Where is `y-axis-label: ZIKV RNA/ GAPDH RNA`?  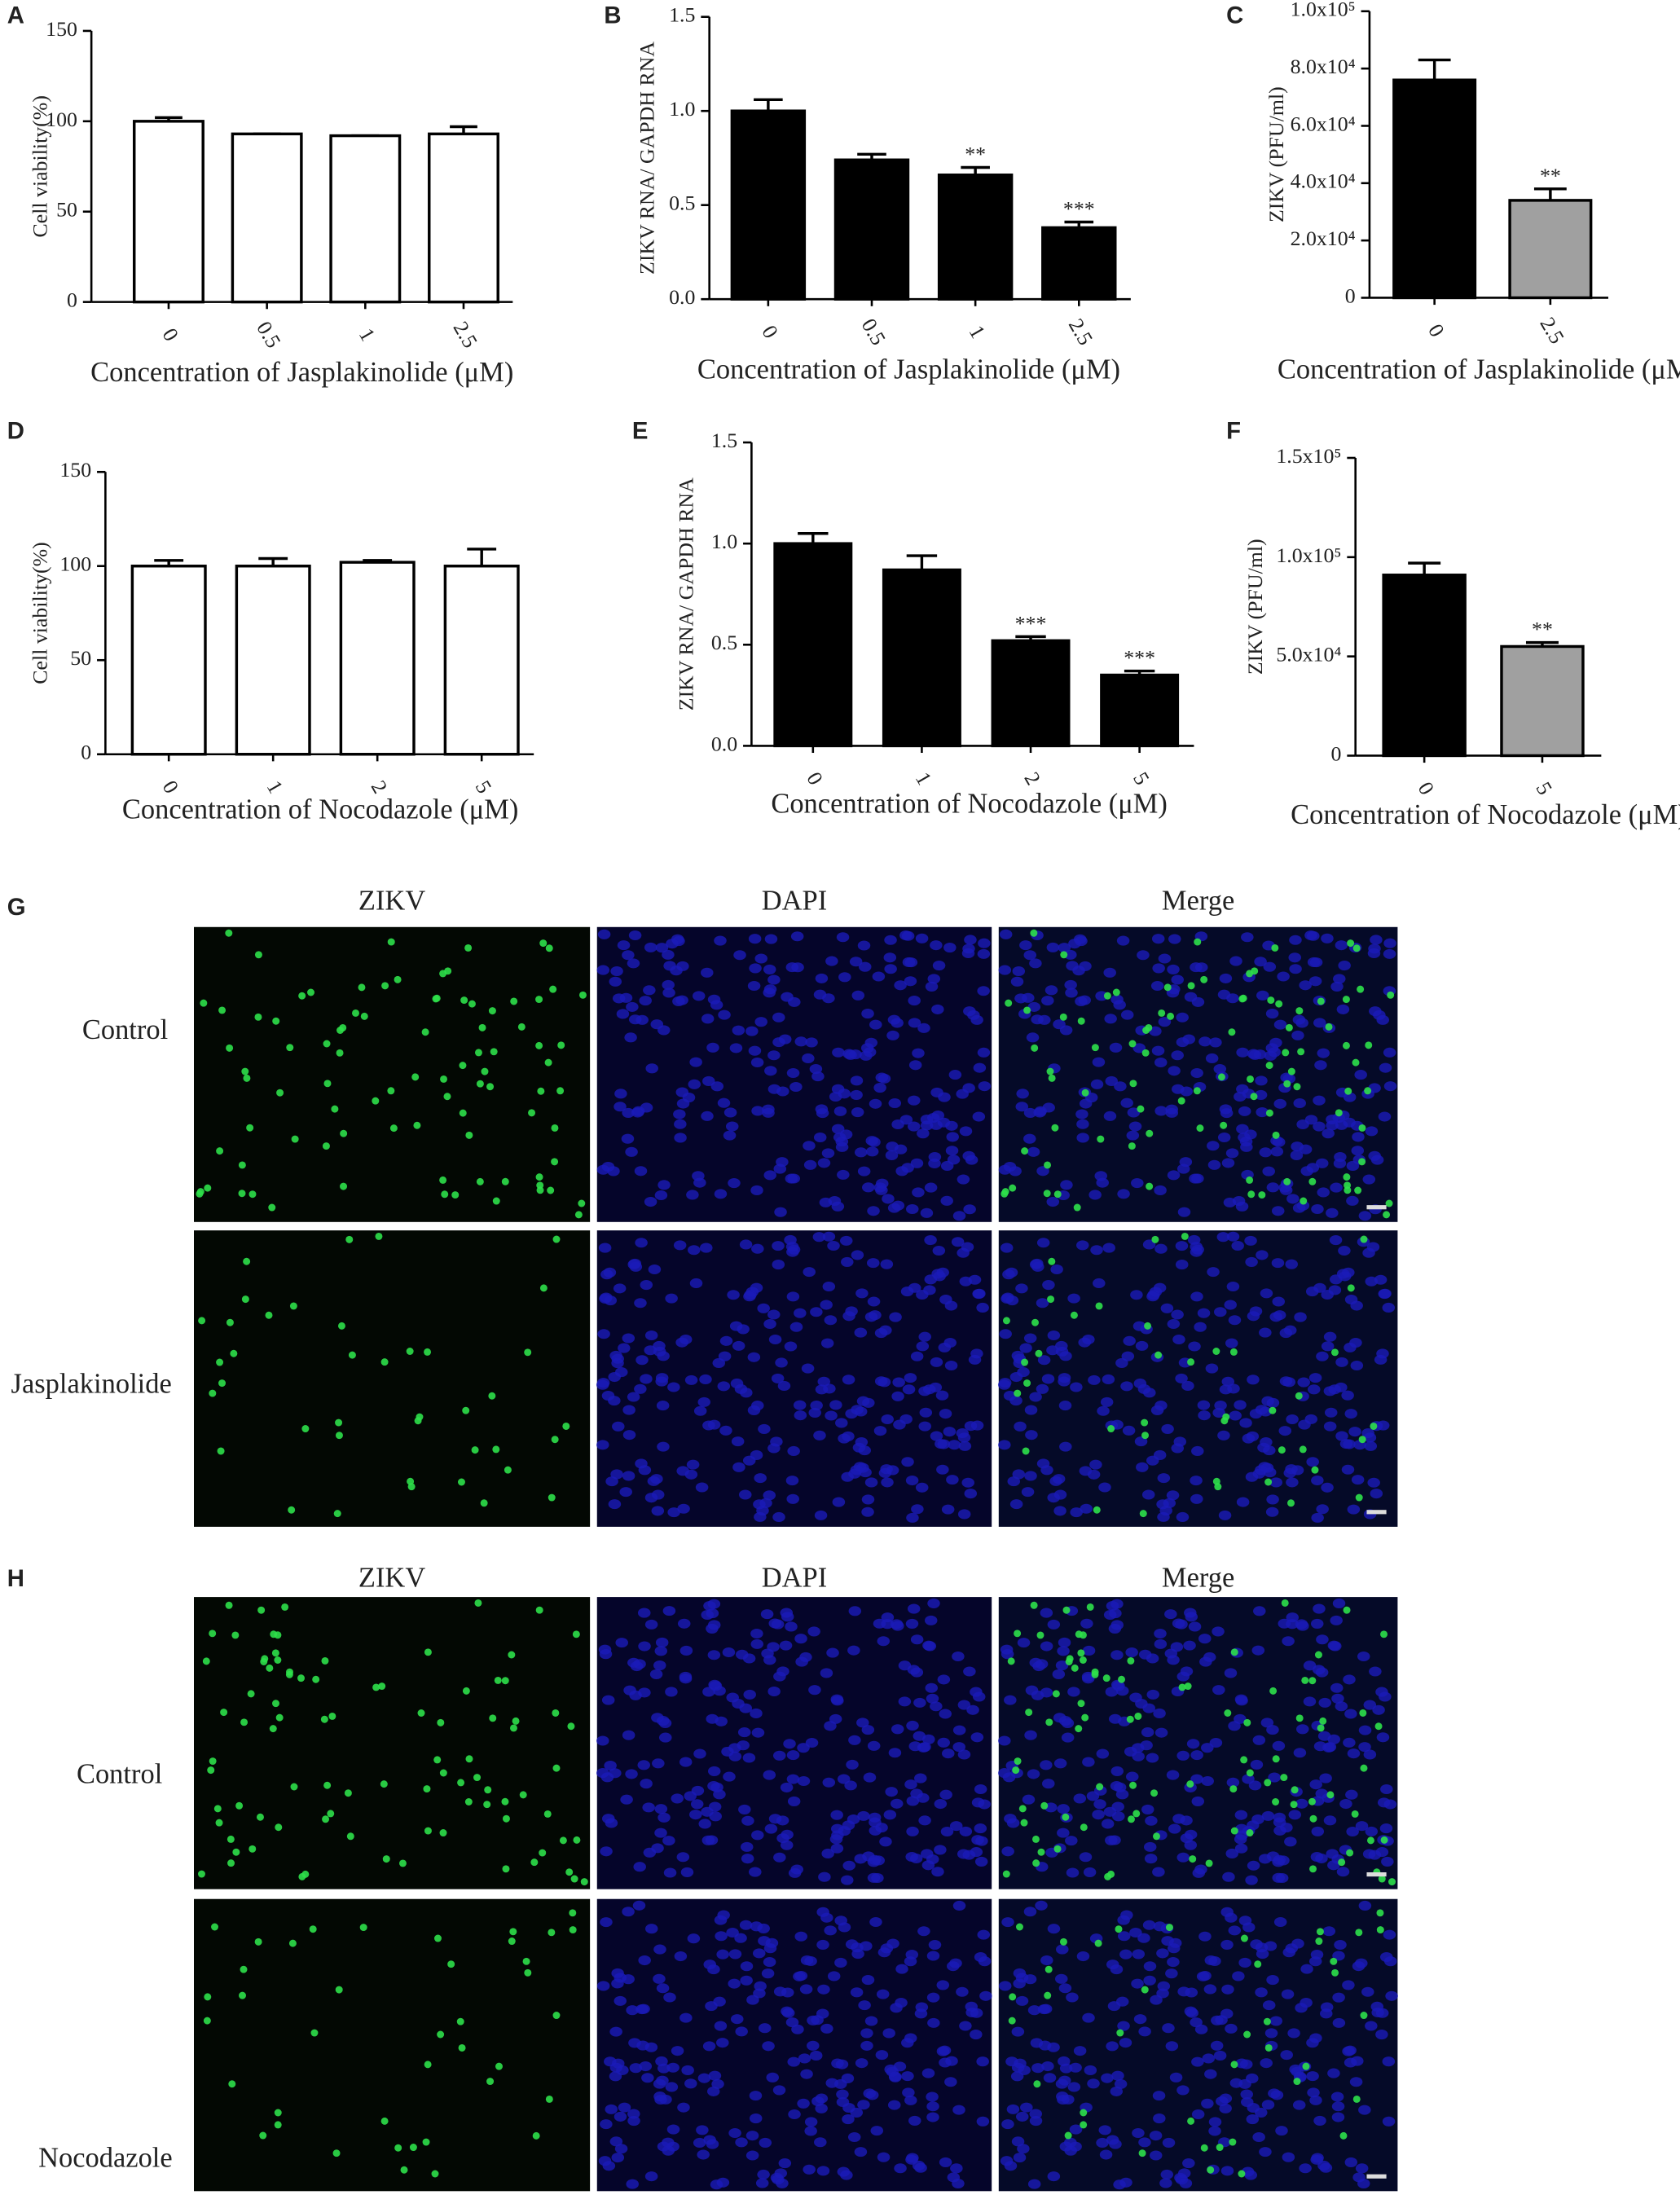 y-axis-label: ZIKV RNA/ GAPDH RNA is located at coordinates (647, 158).